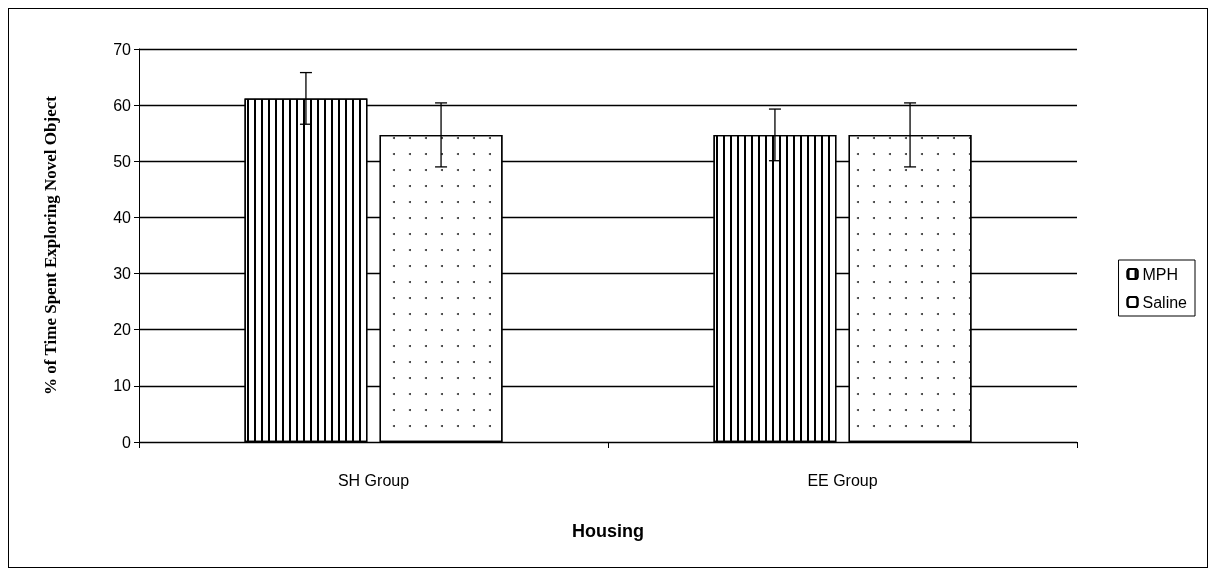  I want to click on legend-label: MPH, so click(1160, 274).